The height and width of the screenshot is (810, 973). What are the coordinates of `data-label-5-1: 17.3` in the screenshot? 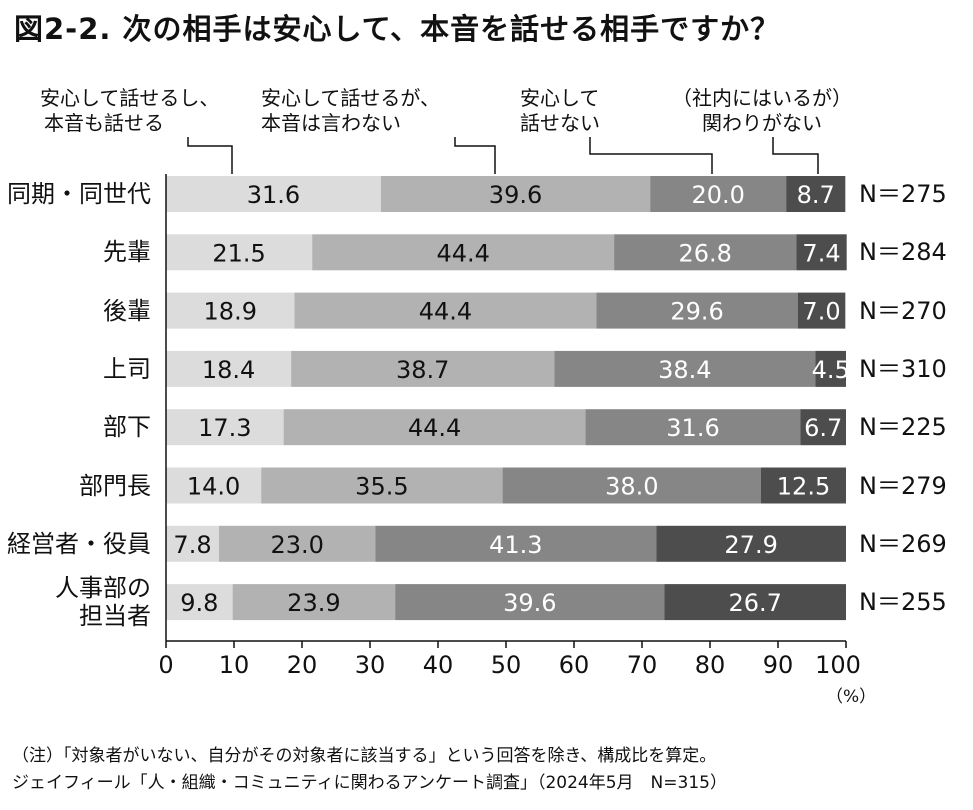 It's located at (224, 428).